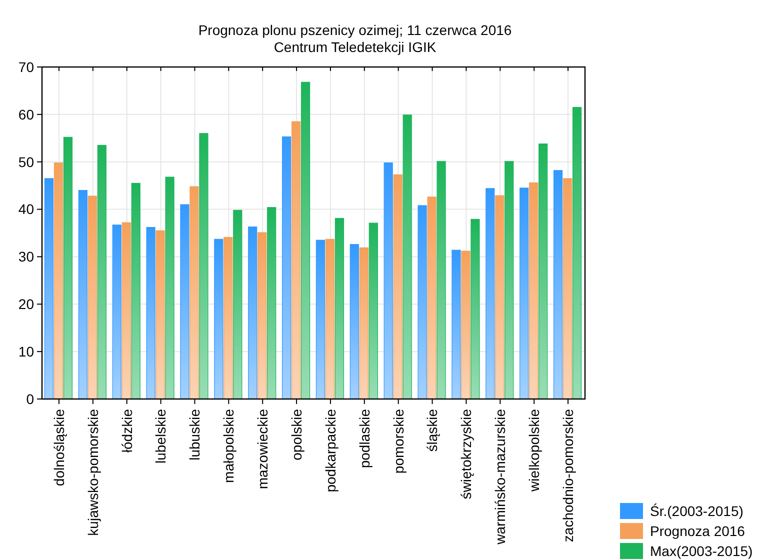 The height and width of the screenshot is (560, 775). Describe the element at coordinates (30, 398) in the screenshot. I see `y-tick-label: 0` at that location.